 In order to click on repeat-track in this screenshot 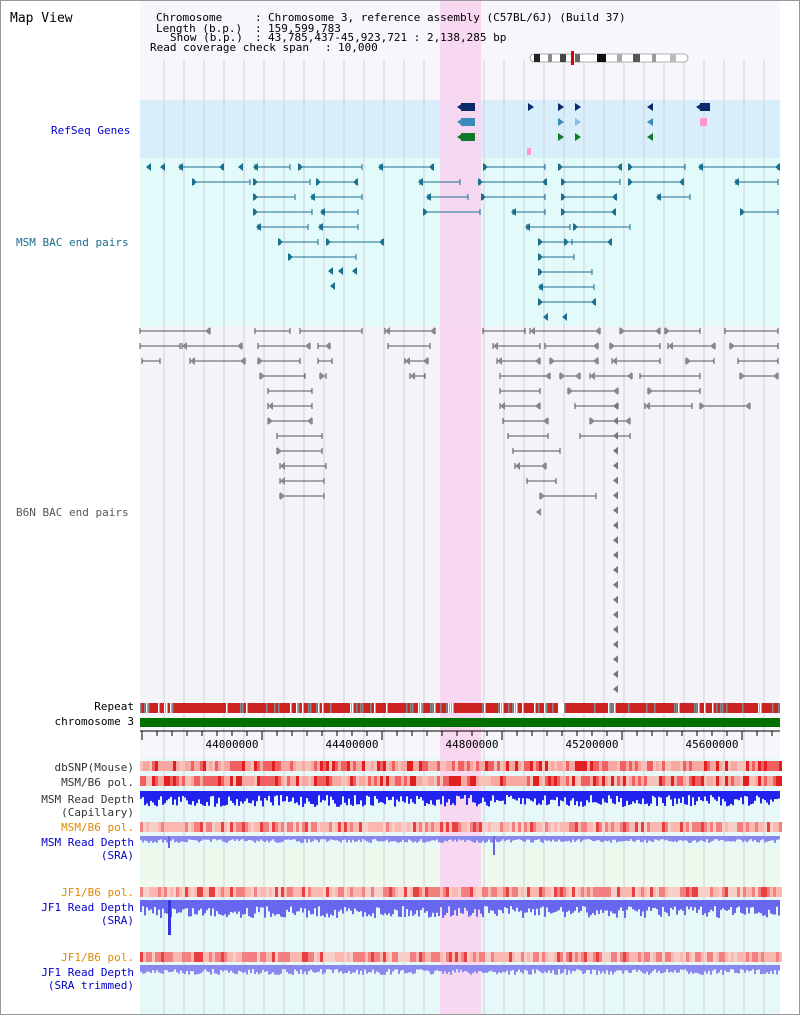, I will do `click(460, 708)`.